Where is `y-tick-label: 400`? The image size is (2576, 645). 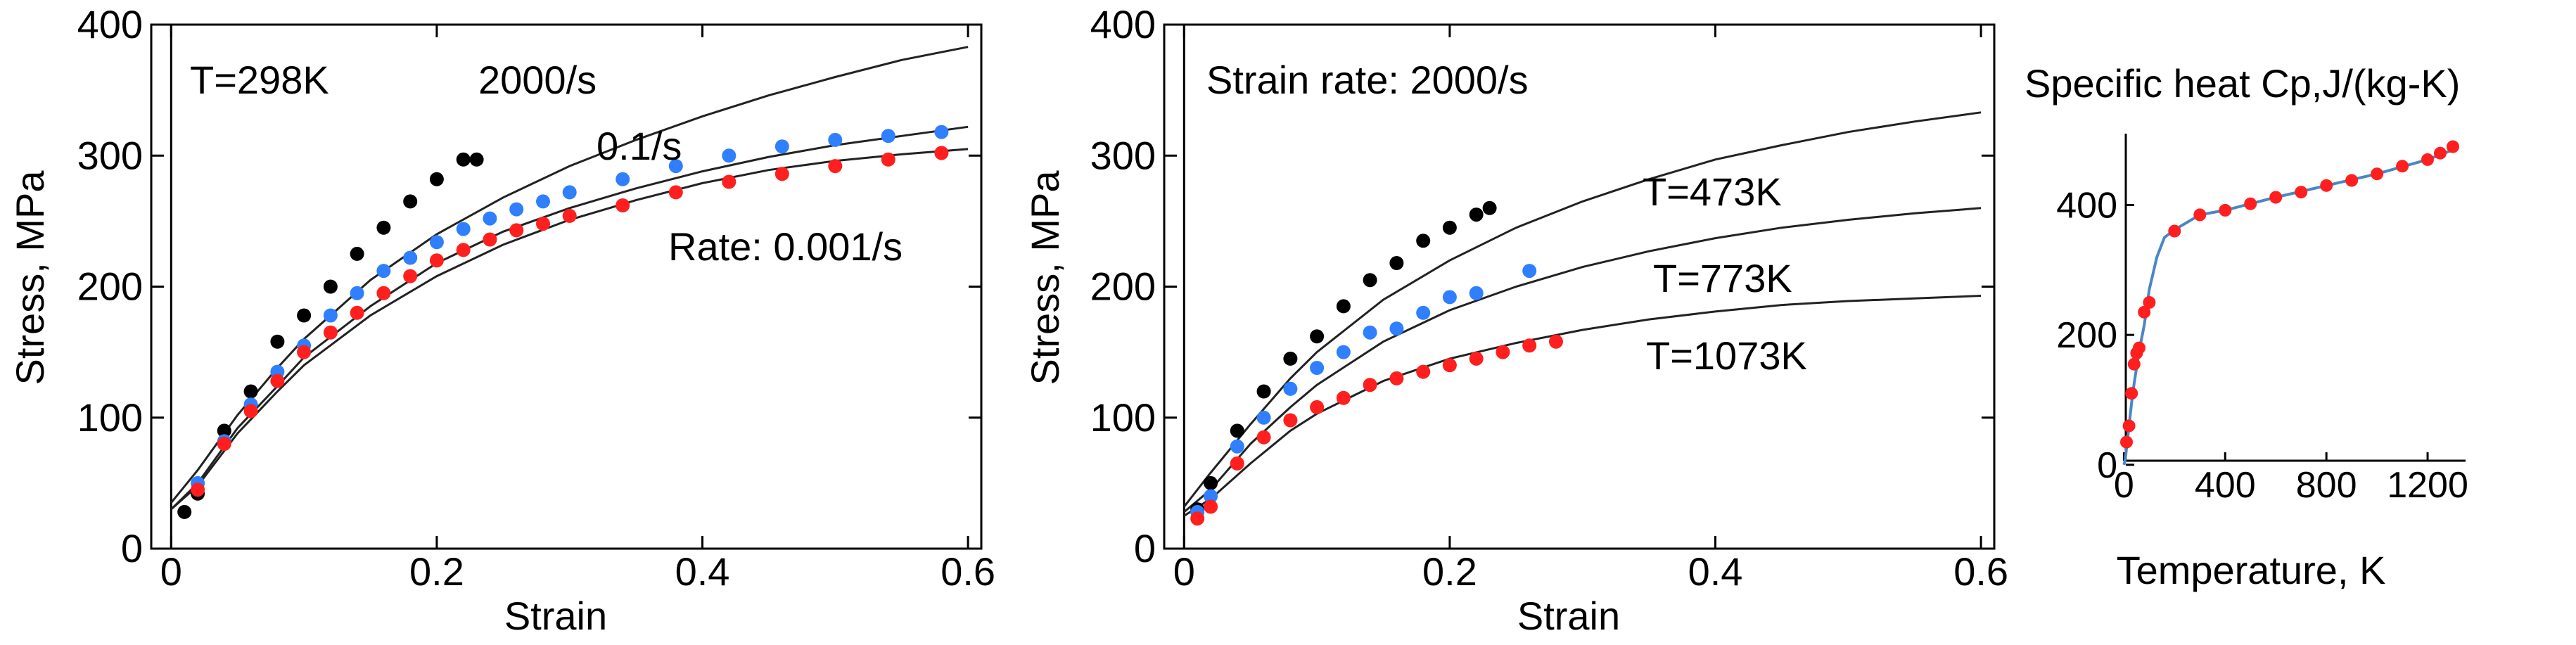
y-tick-label: 400 is located at coordinates (2086, 206).